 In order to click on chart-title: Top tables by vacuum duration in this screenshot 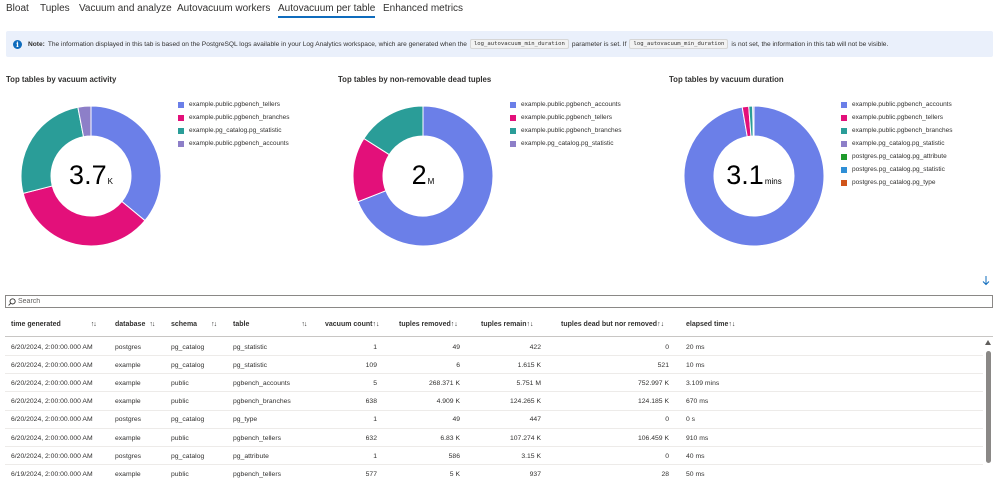, I will do `click(726, 79)`.